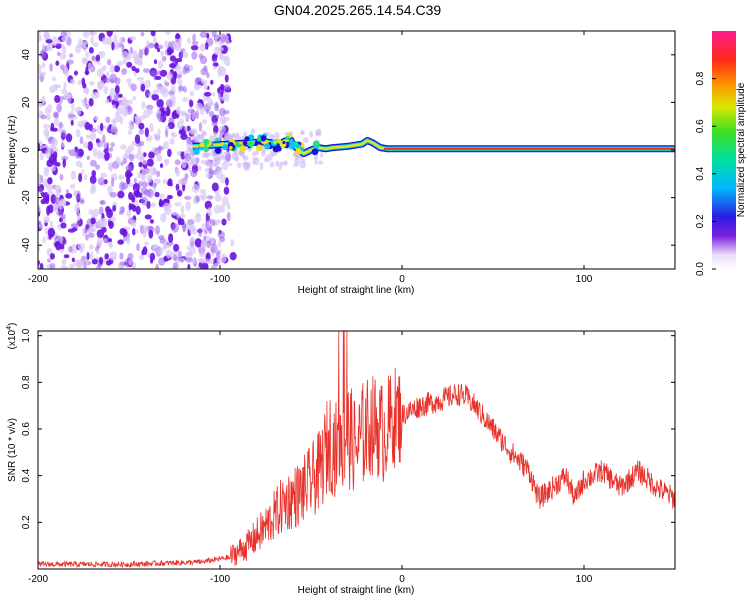 The width and height of the screenshot is (750, 600). What do you see at coordinates (26, 197) in the screenshot?
I see `spectrogram-y-tick-label: -20` at bounding box center [26, 197].